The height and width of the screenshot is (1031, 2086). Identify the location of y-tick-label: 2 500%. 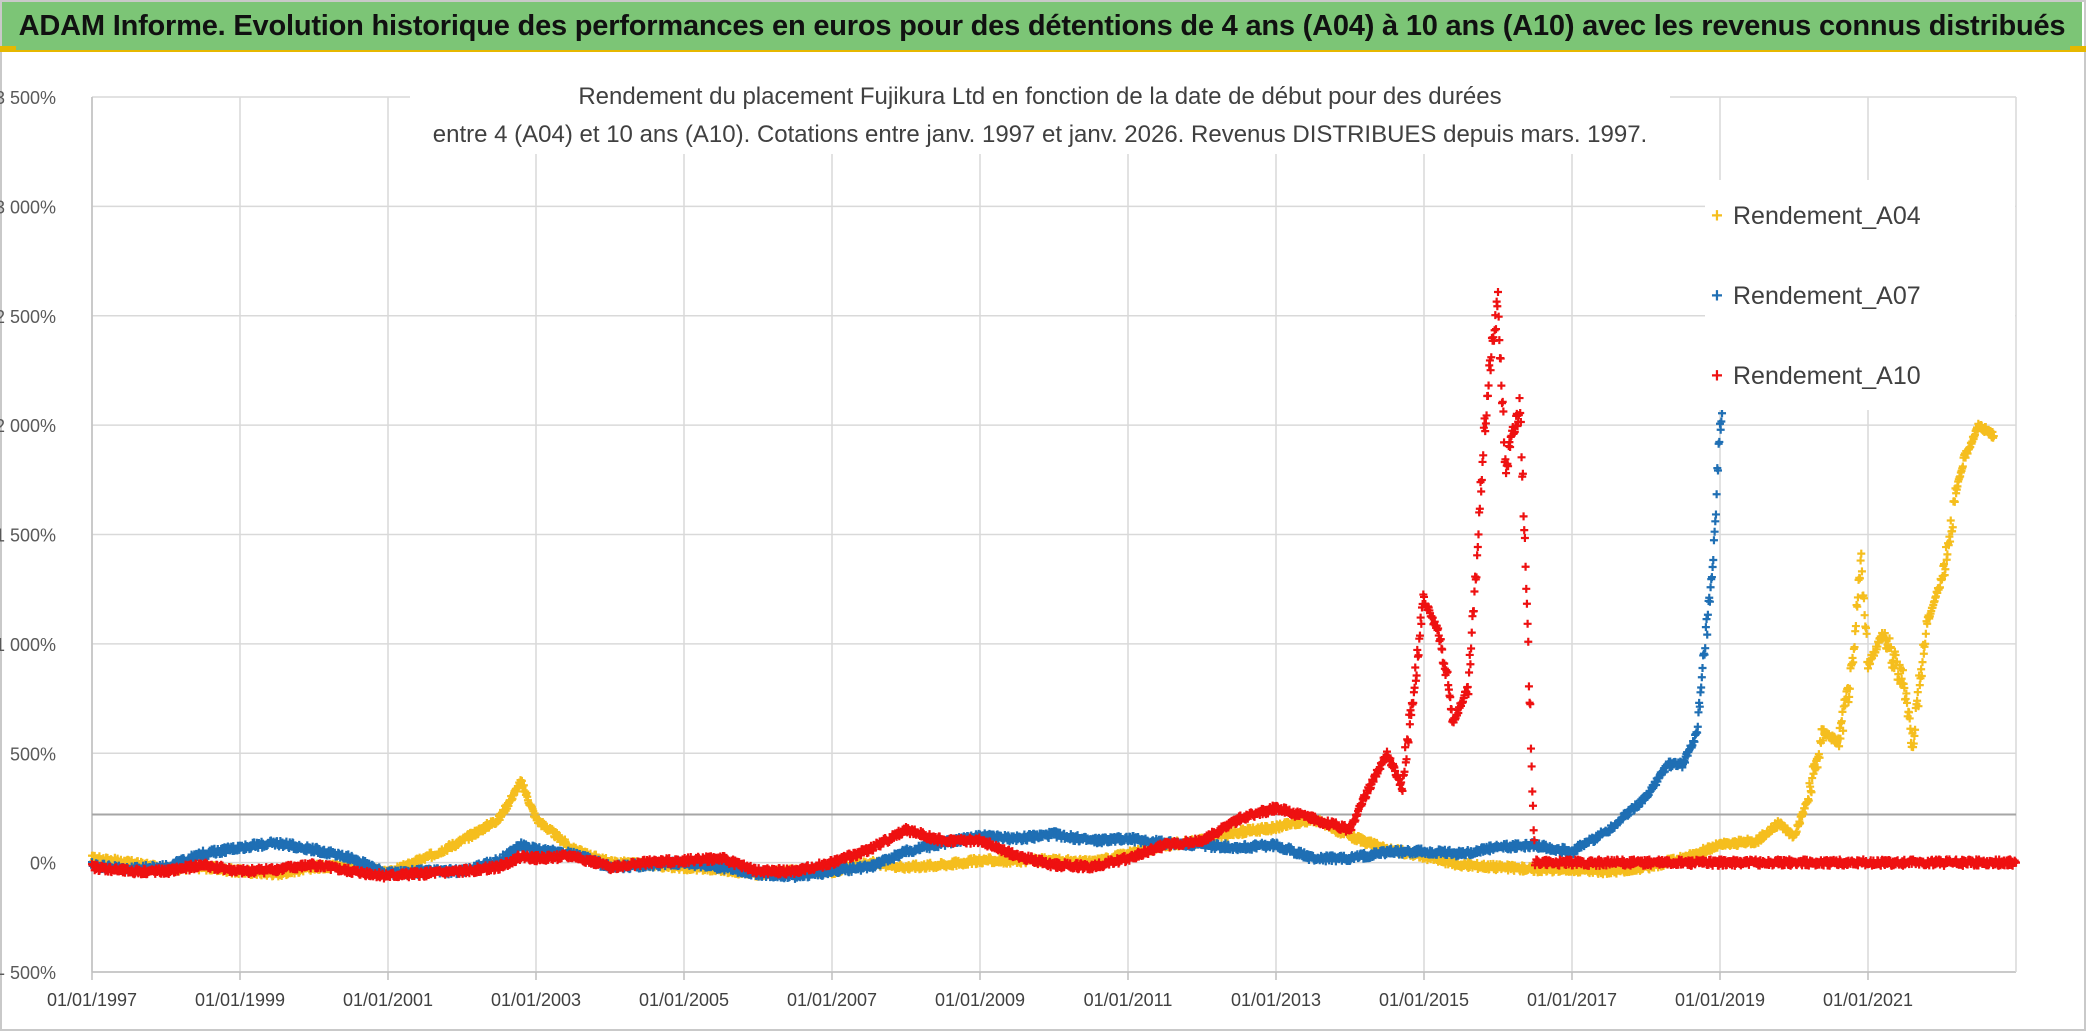
(28, 317).